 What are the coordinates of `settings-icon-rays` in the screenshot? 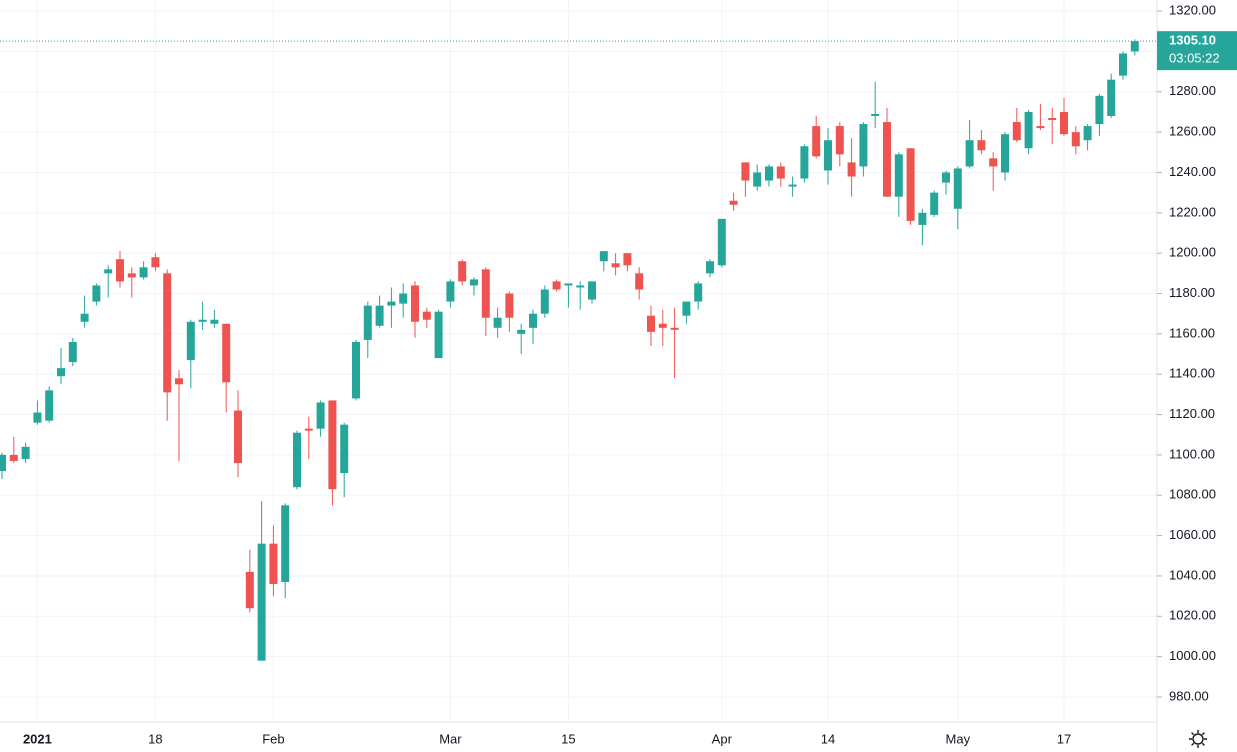 It's located at (1198, 739).